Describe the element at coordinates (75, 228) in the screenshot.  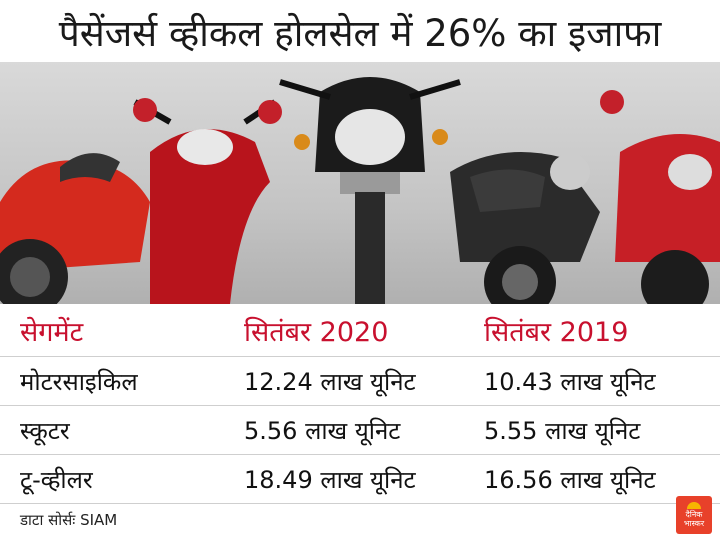
I see `red-sport-bike` at that location.